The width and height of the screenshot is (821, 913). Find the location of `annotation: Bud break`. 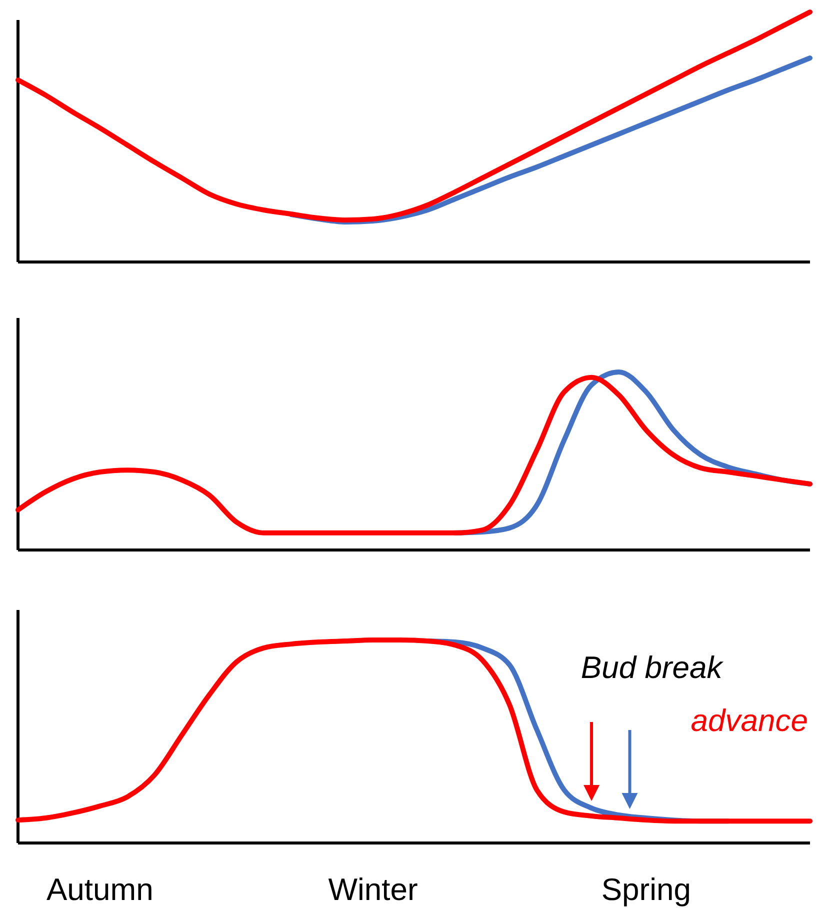

annotation: Bud break is located at coordinates (652, 667).